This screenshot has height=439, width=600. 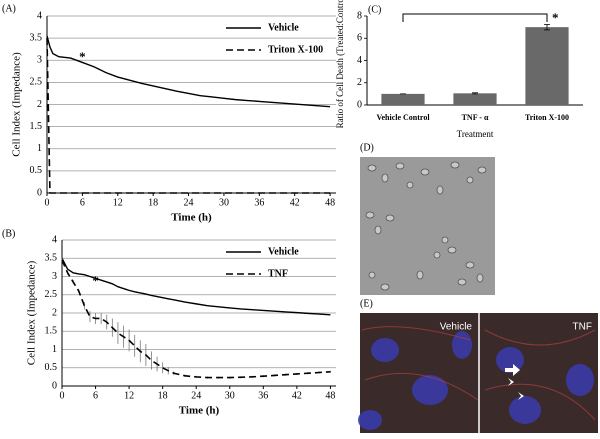 What do you see at coordinates (547, 117) in the screenshot?
I see `x-tick-label: Triton X-100` at bounding box center [547, 117].